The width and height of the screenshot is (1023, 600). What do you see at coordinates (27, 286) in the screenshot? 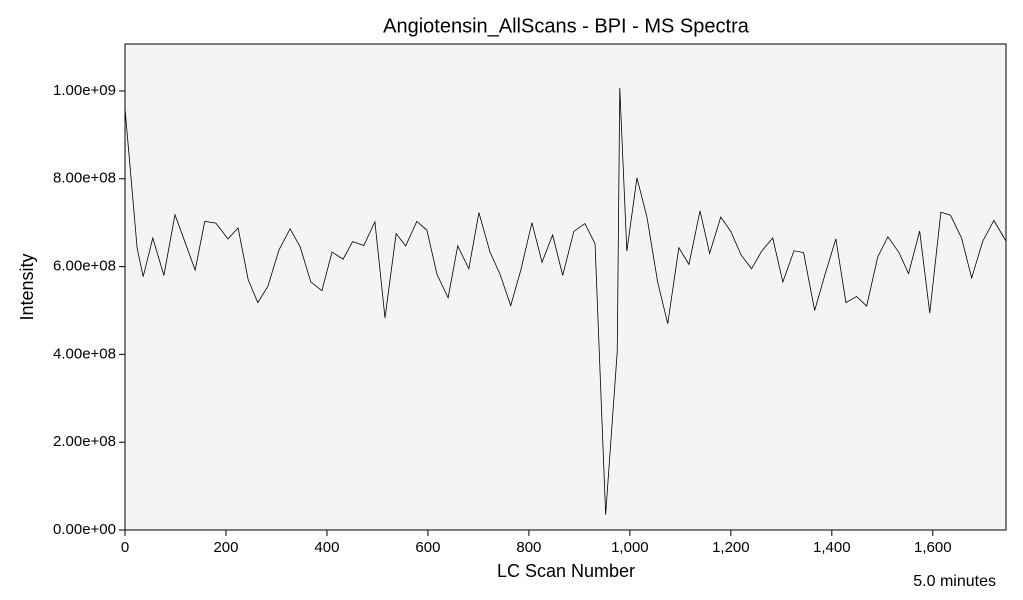
I see `y-axis-label: Intensity` at bounding box center [27, 286].